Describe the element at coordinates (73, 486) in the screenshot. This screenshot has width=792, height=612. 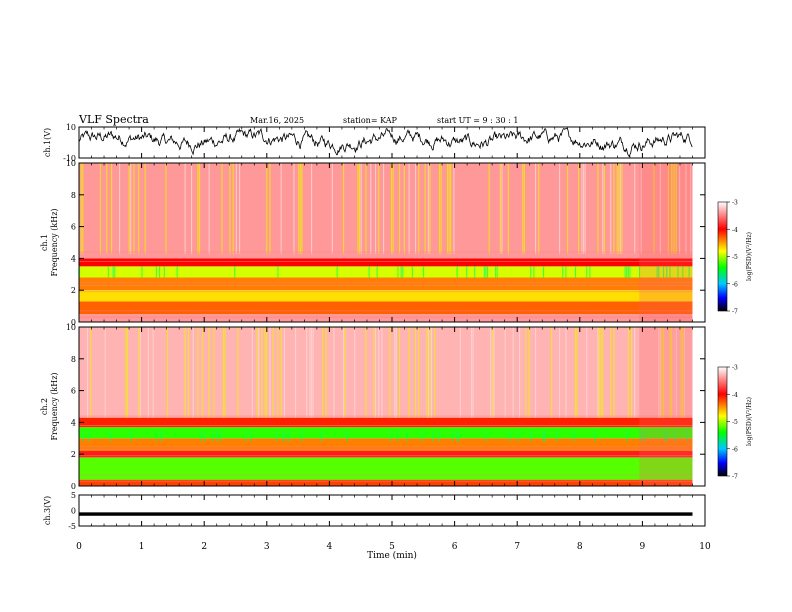
I see `spectrogram-ytick-label: 0` at that location.